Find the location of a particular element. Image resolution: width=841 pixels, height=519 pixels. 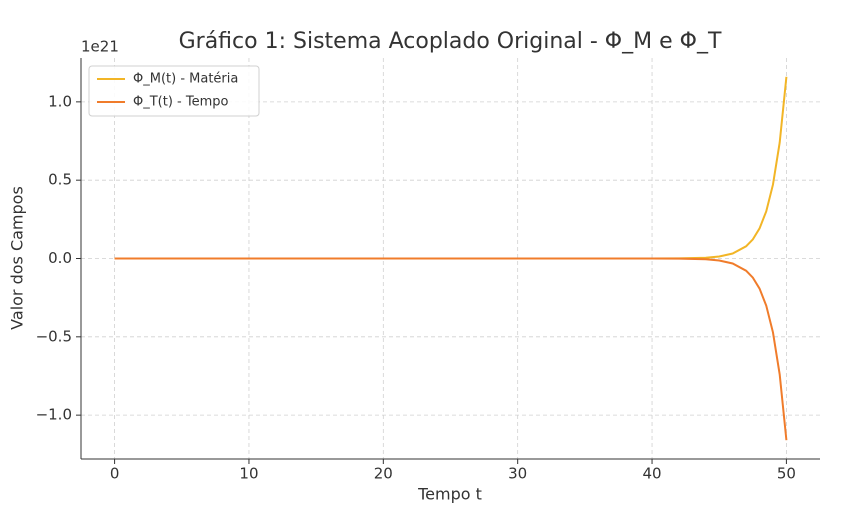

x-tick-label: 50 is located at coordinates (786, 474).